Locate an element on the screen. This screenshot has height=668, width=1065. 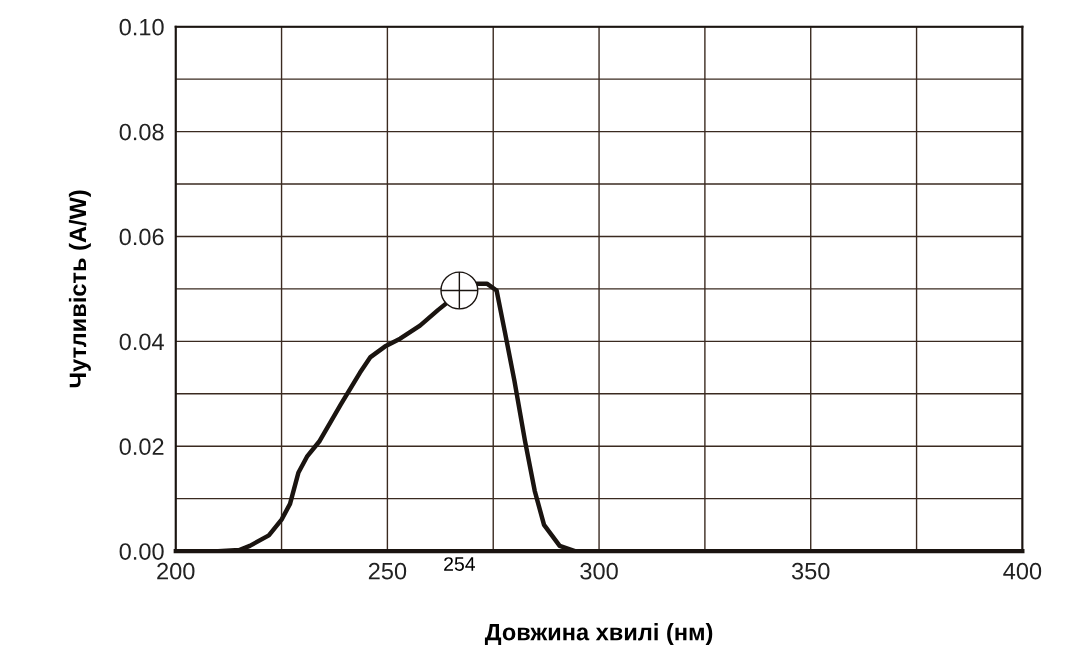
text: 254 is located at coordinates (460, 564).